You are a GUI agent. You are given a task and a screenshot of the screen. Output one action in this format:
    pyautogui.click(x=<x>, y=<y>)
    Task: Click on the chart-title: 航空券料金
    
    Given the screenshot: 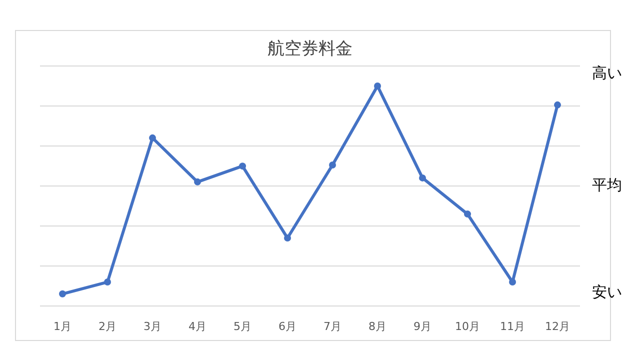 What is the action you would take?
    pyautogui.click(x=310, y=49)
    